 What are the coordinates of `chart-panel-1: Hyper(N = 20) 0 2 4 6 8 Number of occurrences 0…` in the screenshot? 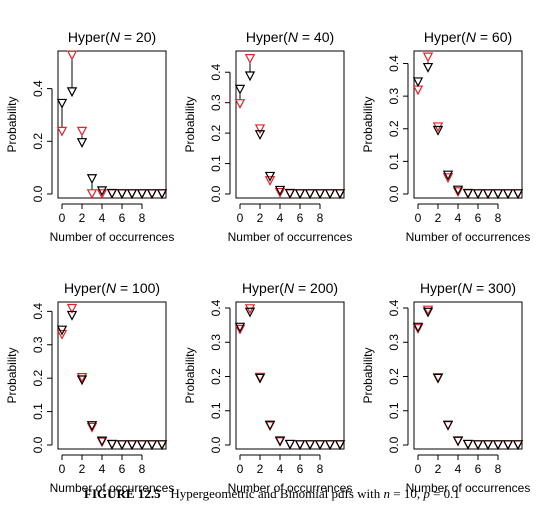 It's located at (89, 136).